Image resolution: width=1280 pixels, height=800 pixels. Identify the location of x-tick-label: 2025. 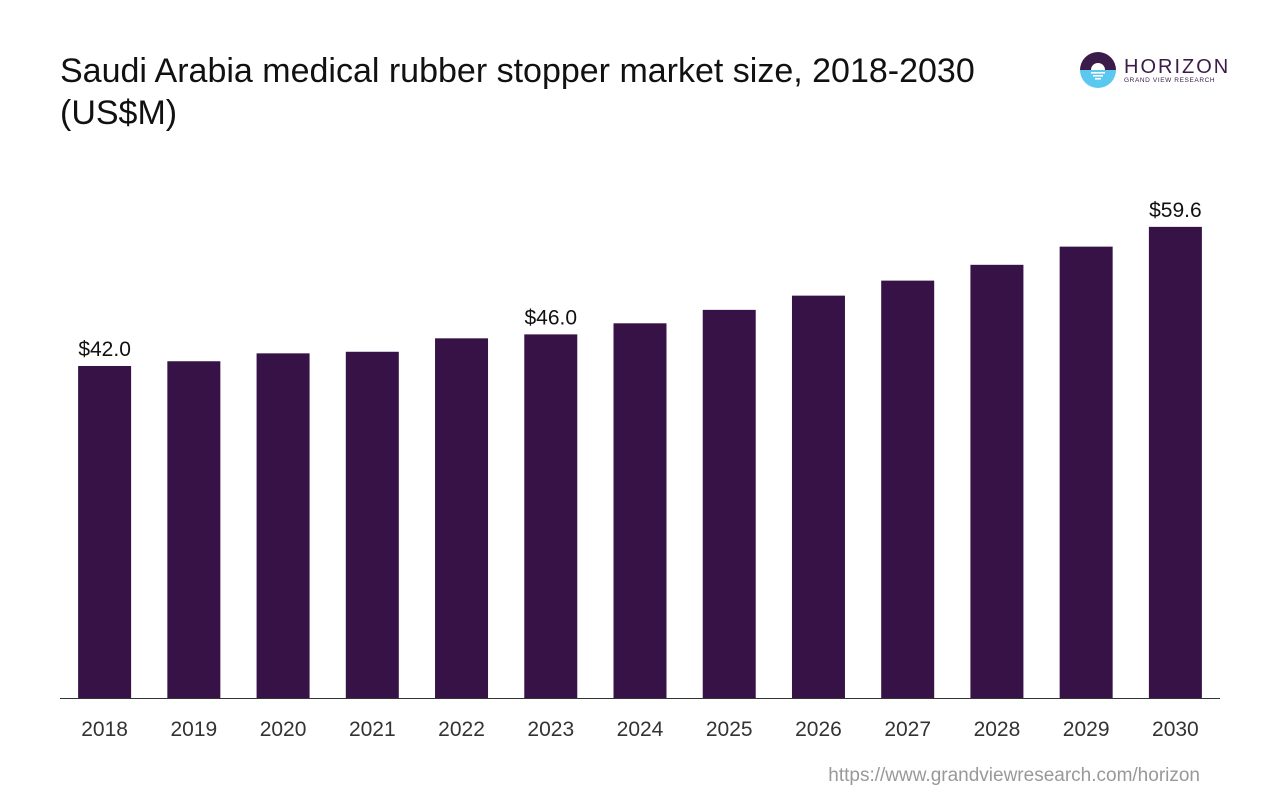
(729, 729).